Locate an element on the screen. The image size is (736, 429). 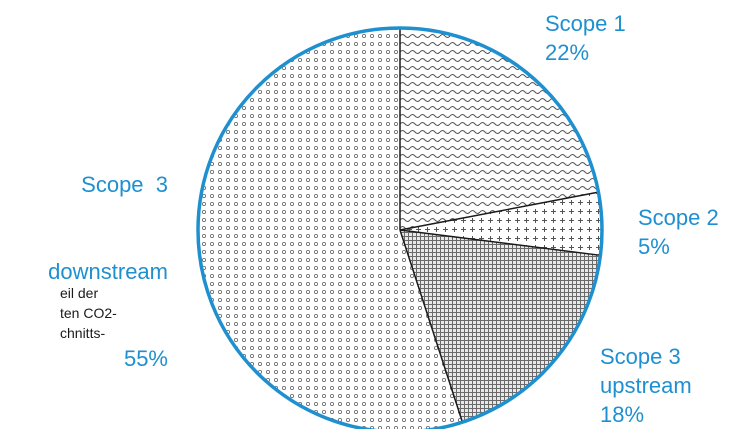
label-scope-3-downstream-value: 55% is located at coordinates (145, 358).